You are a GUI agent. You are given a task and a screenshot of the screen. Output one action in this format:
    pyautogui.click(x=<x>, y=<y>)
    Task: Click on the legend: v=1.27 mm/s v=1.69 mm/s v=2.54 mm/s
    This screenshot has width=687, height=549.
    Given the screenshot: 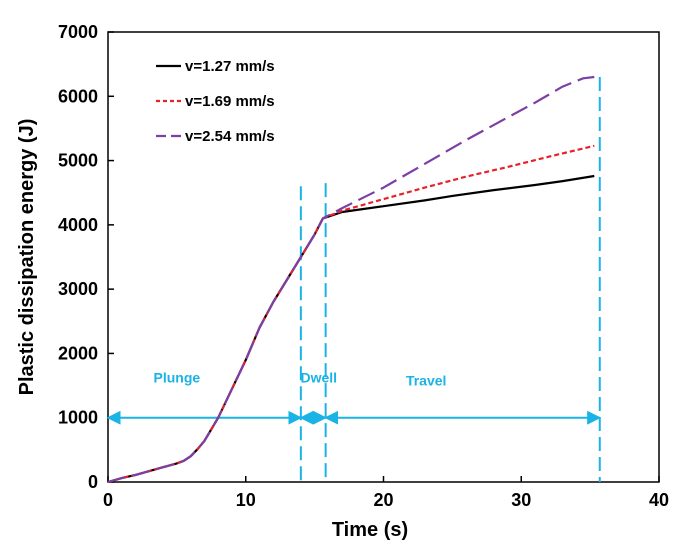 What is the action you would take?
    pyautogui.click(x=215, y=101)
    